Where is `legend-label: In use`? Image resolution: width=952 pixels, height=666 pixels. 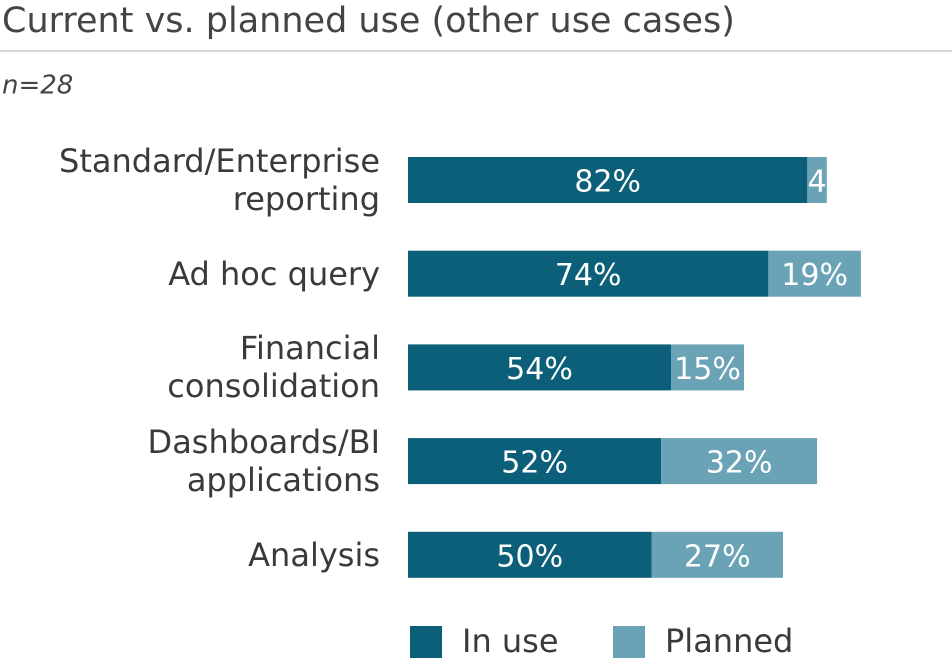
legend-label: In use is located at coordinates (510, 641).